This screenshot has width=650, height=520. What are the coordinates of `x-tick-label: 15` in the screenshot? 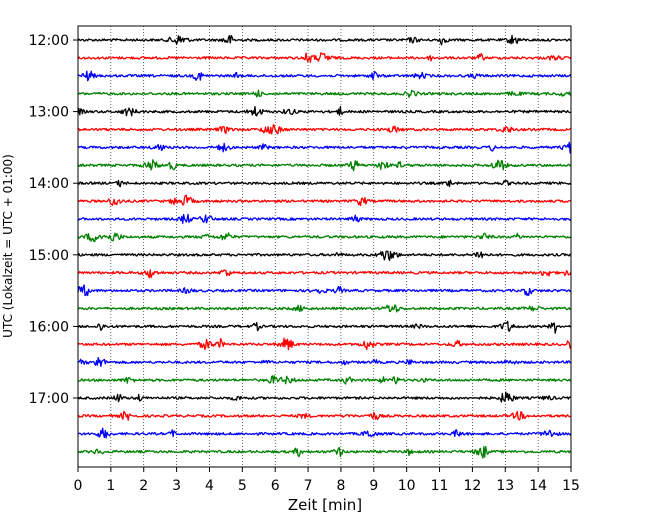 It's located at (571, 486).